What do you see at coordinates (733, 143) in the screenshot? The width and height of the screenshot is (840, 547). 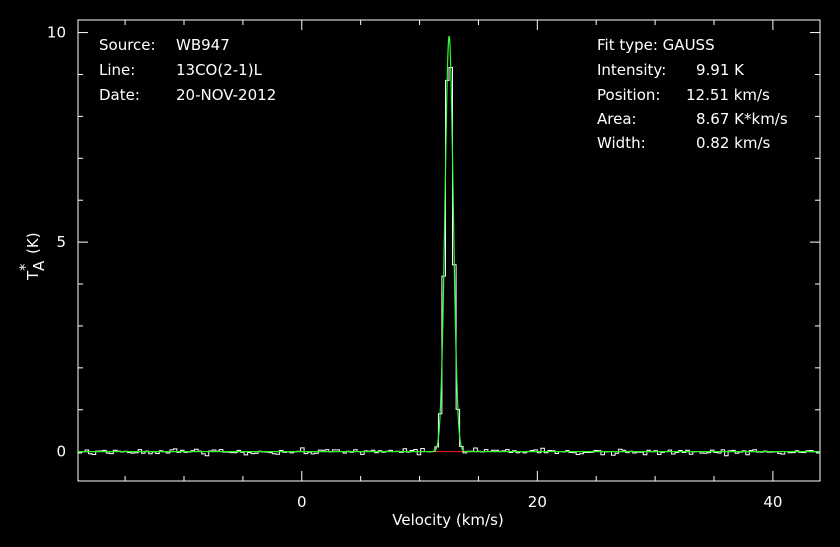 I see `fit-width-value: 0.82 km/s` at bounding box center [733, 143].